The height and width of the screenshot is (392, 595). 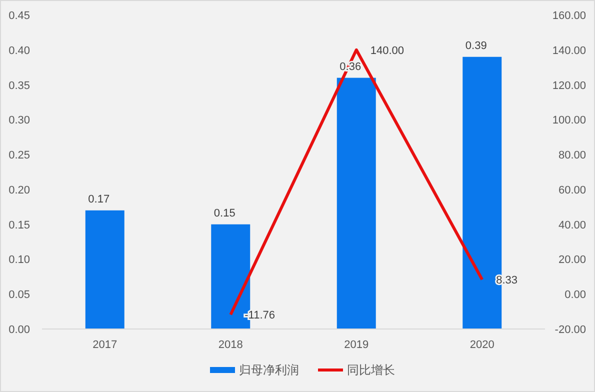 I want to click on y2-tick-label: 120.00, so click(x=569, y=86).